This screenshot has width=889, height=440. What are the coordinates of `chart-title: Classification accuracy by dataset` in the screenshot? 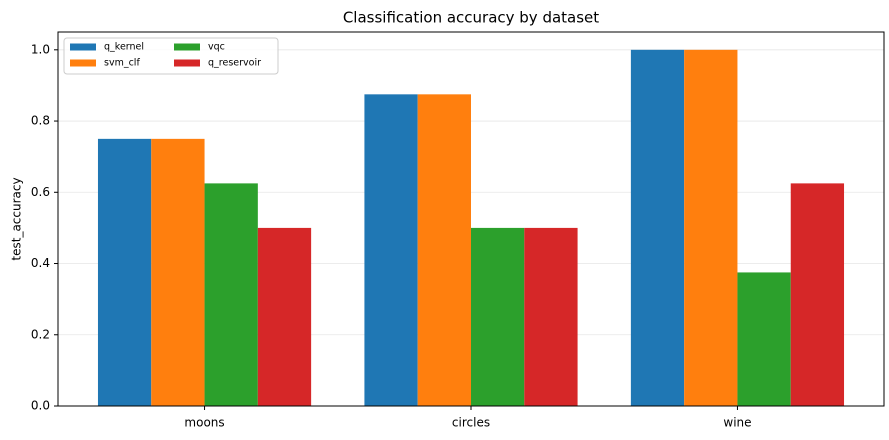 It's located at (471, 18).